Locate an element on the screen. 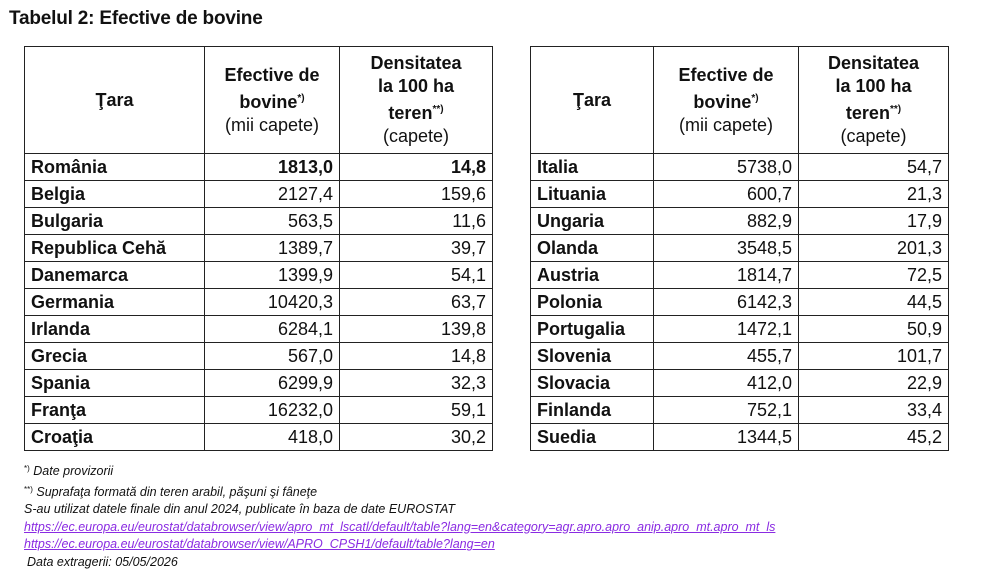 This screenshot has width=1000, height=585. density-cell: 17,9 is located at coordinates (873, 221).